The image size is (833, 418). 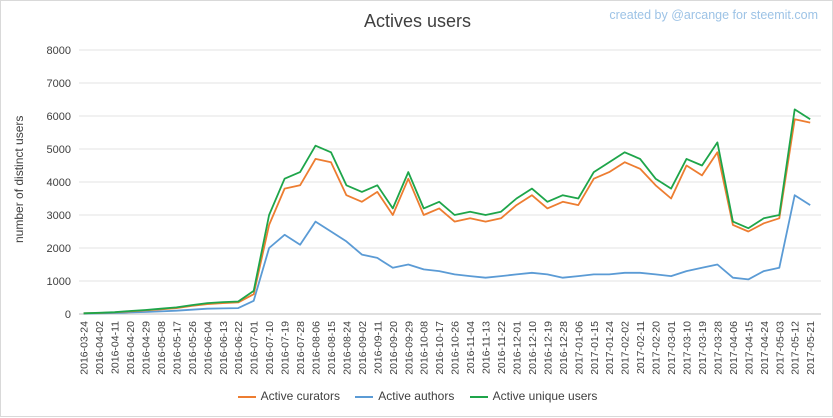 I want to click on x-tick-label: 2017-01-06, so click(x=579, y=348).